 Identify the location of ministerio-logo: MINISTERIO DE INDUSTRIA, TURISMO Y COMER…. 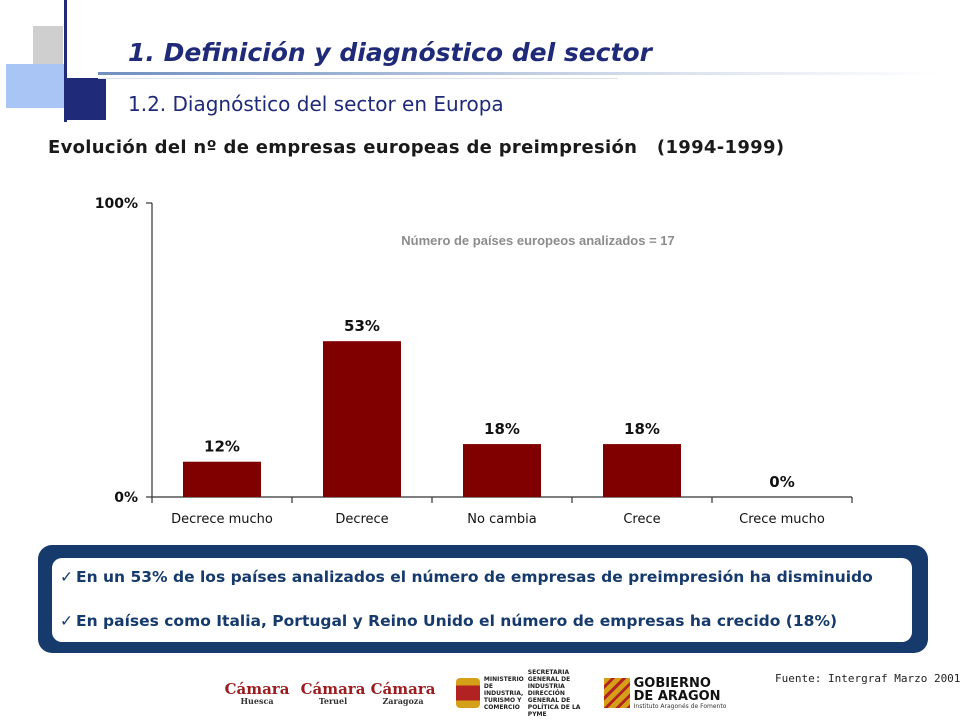
(522, 693).